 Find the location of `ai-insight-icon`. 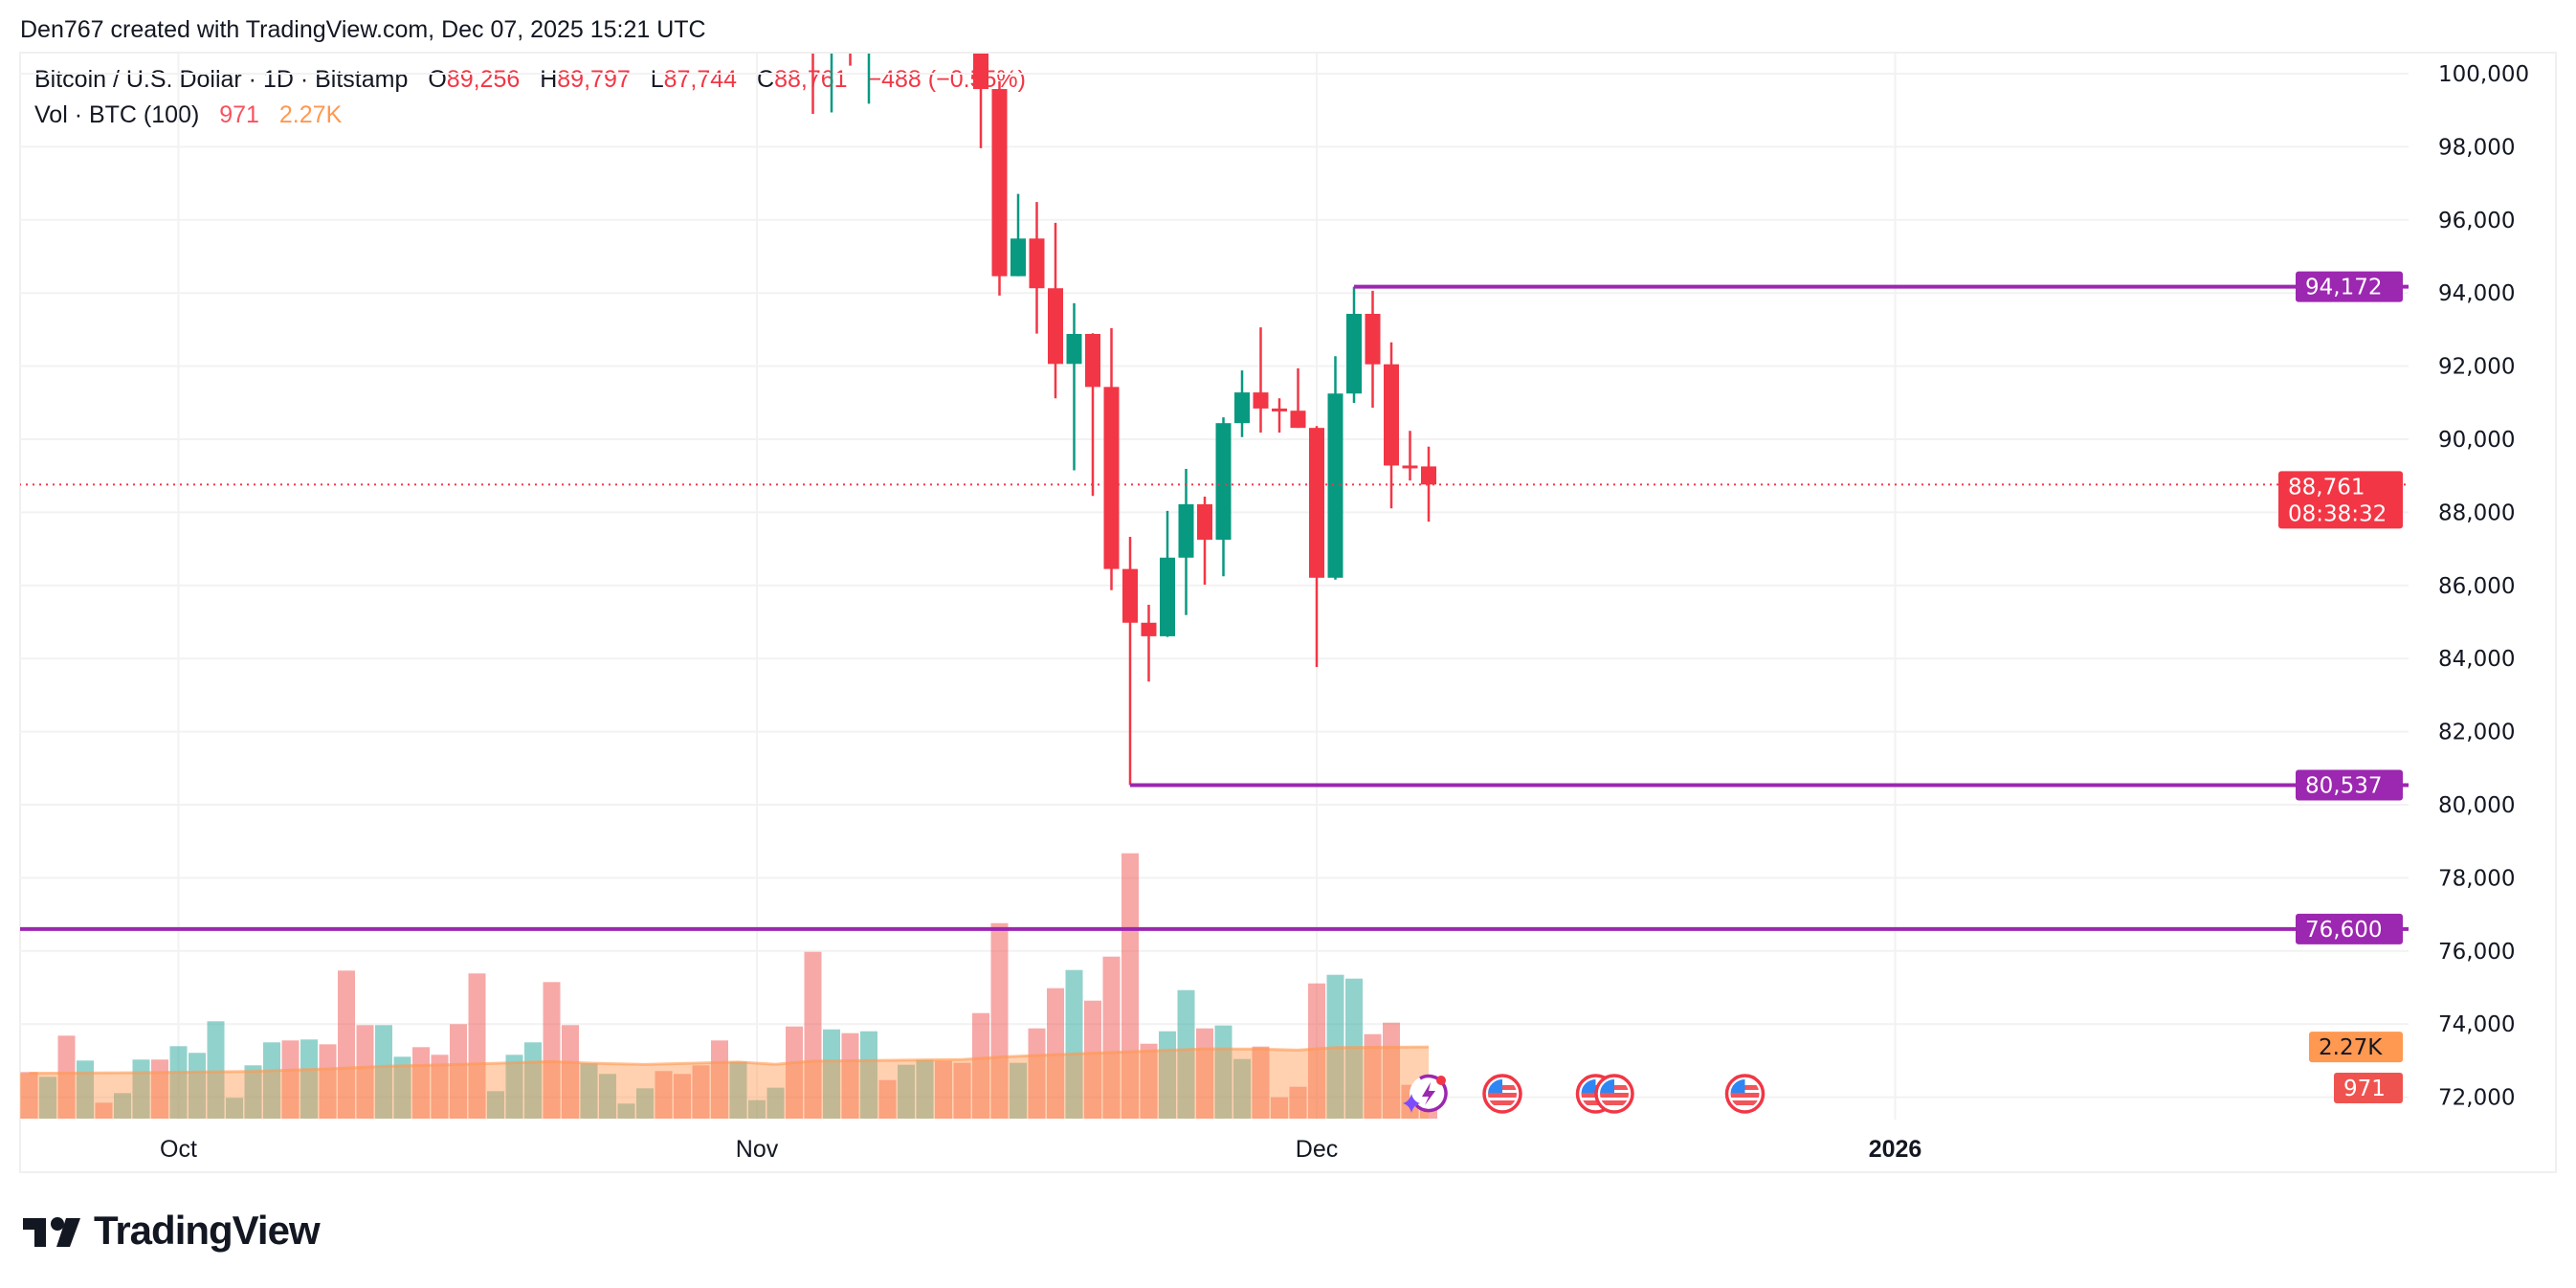

ai-insight-icon is located at coordinates (1425, 1093).